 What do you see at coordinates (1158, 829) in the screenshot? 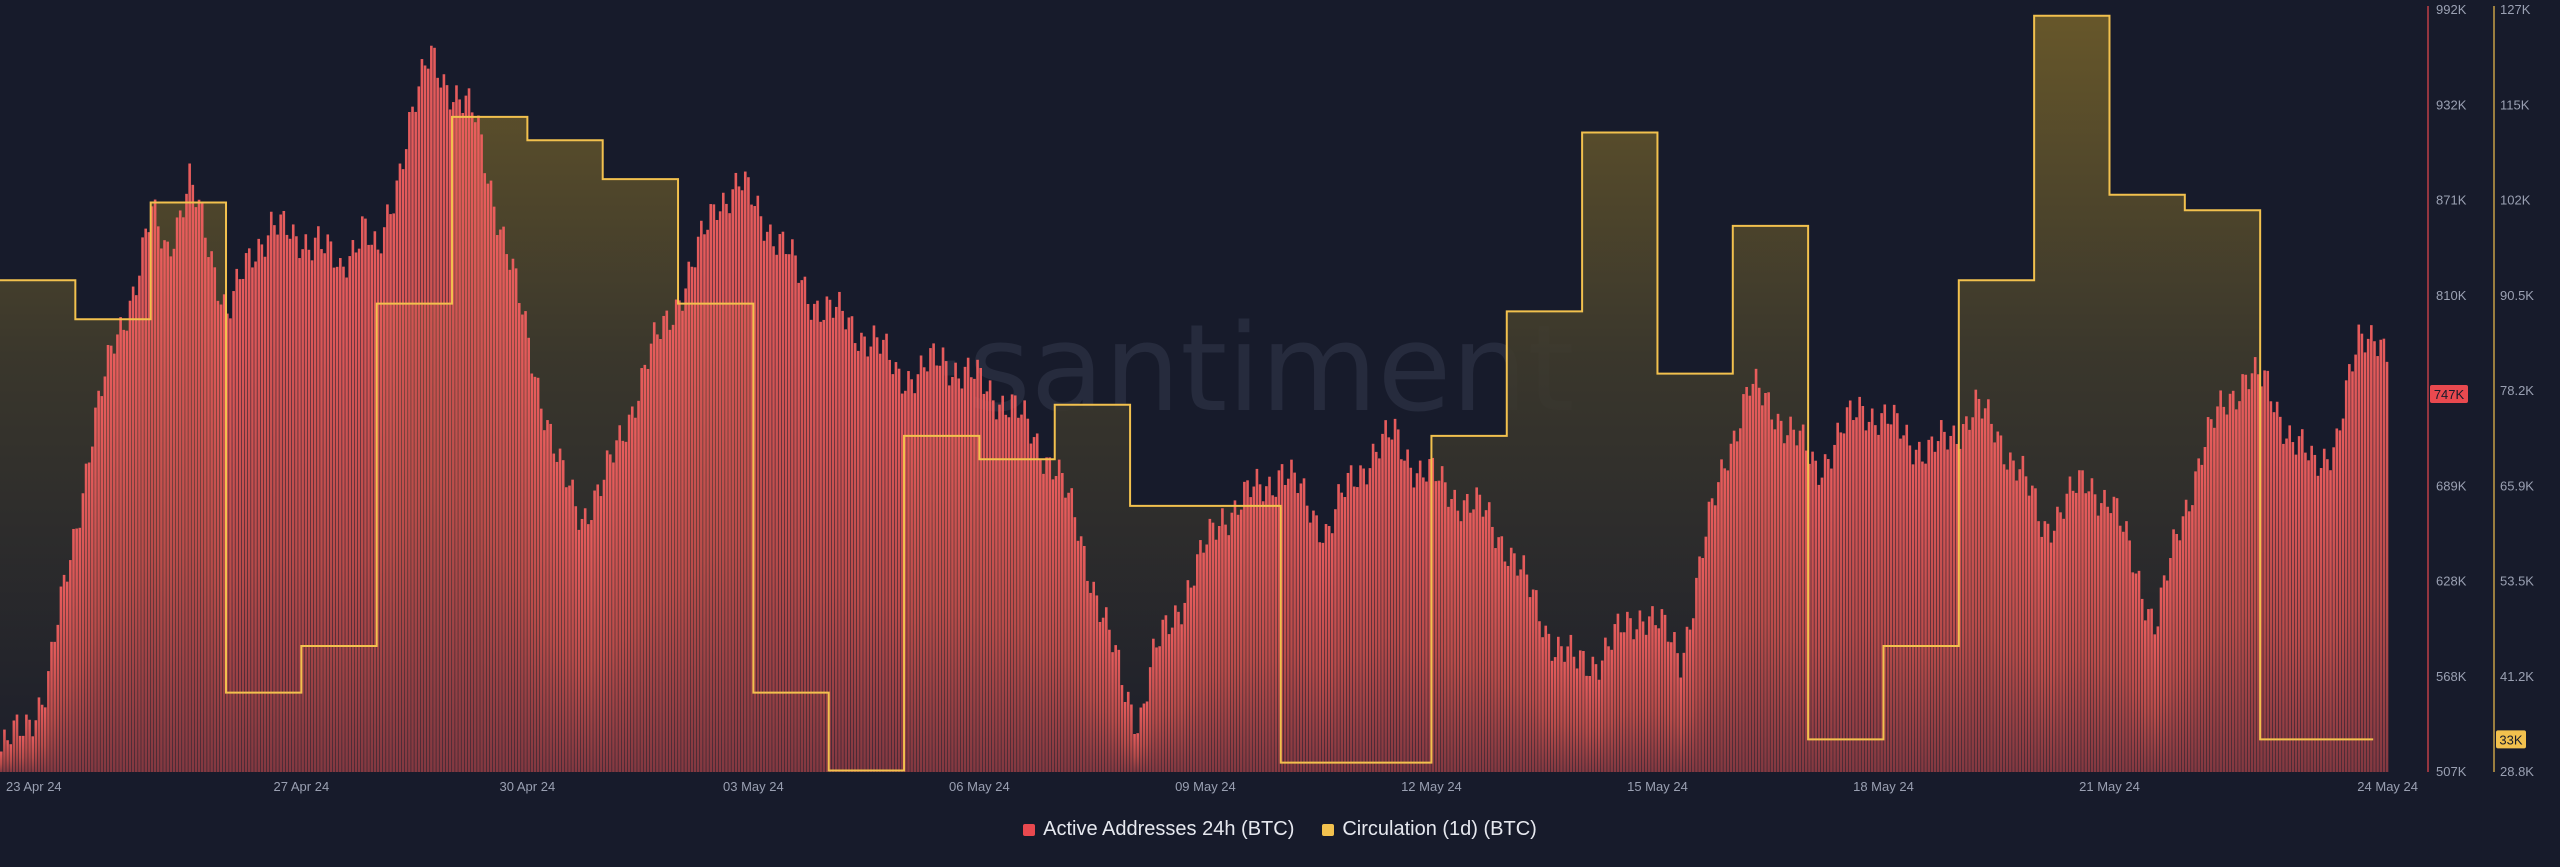
I see `legend-item-active-addresses: Active Addresses 24h (BTC)` at bounding box center [1158, 829].